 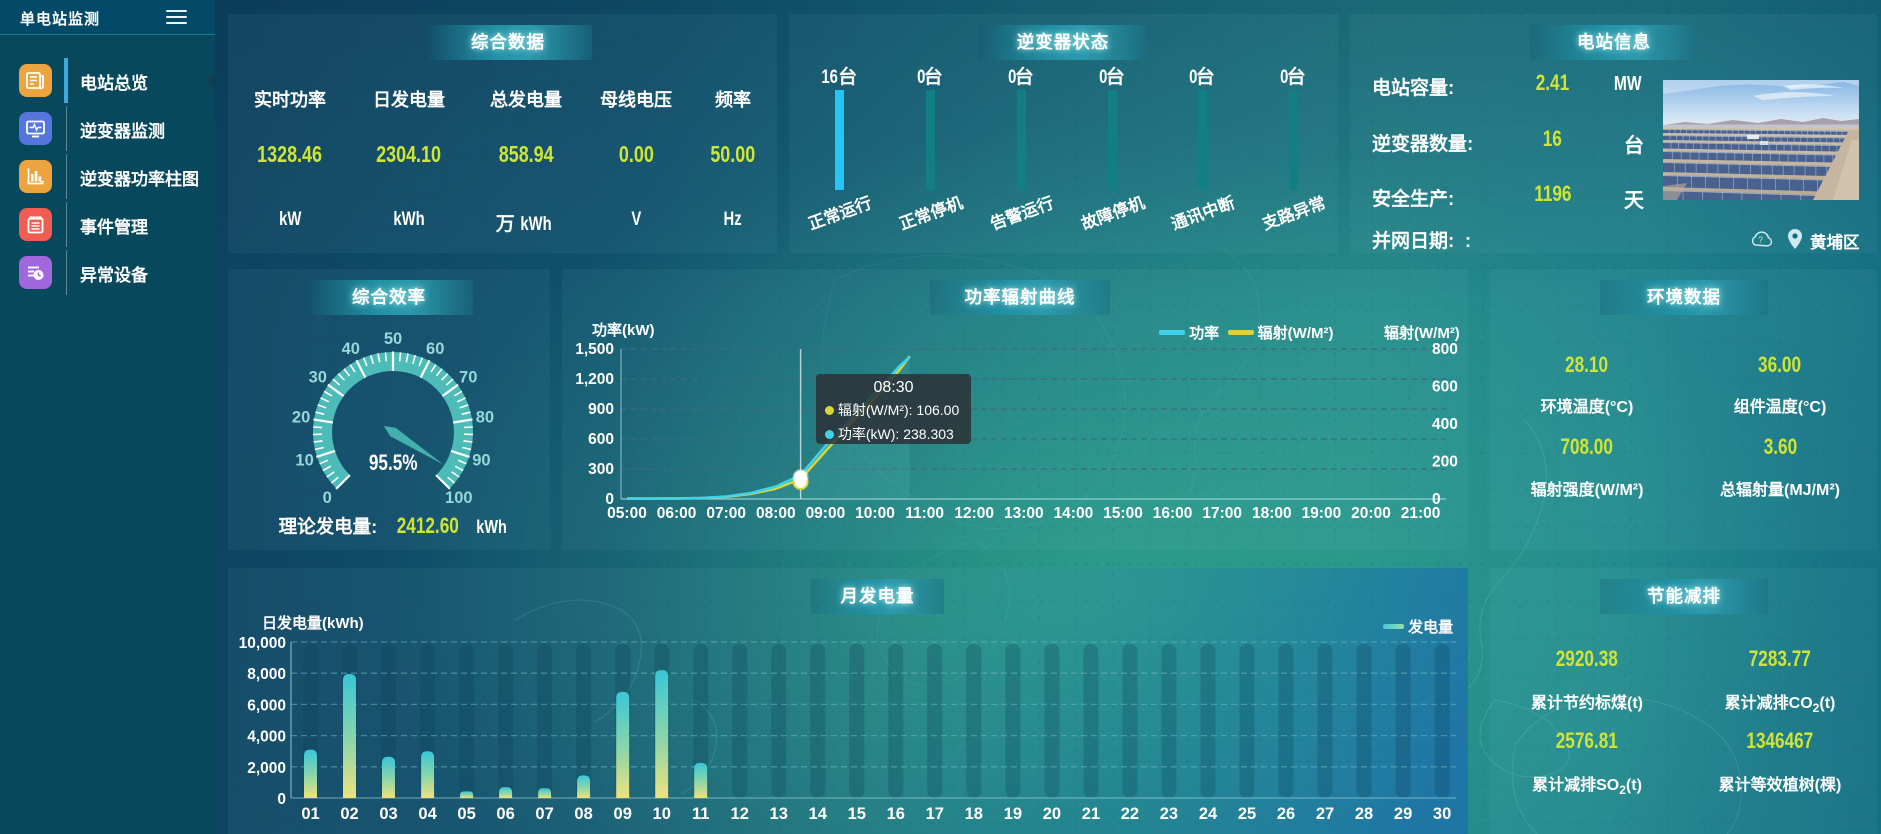 I want to click on svg-text: 21:00, so click(x=1421, y=513).